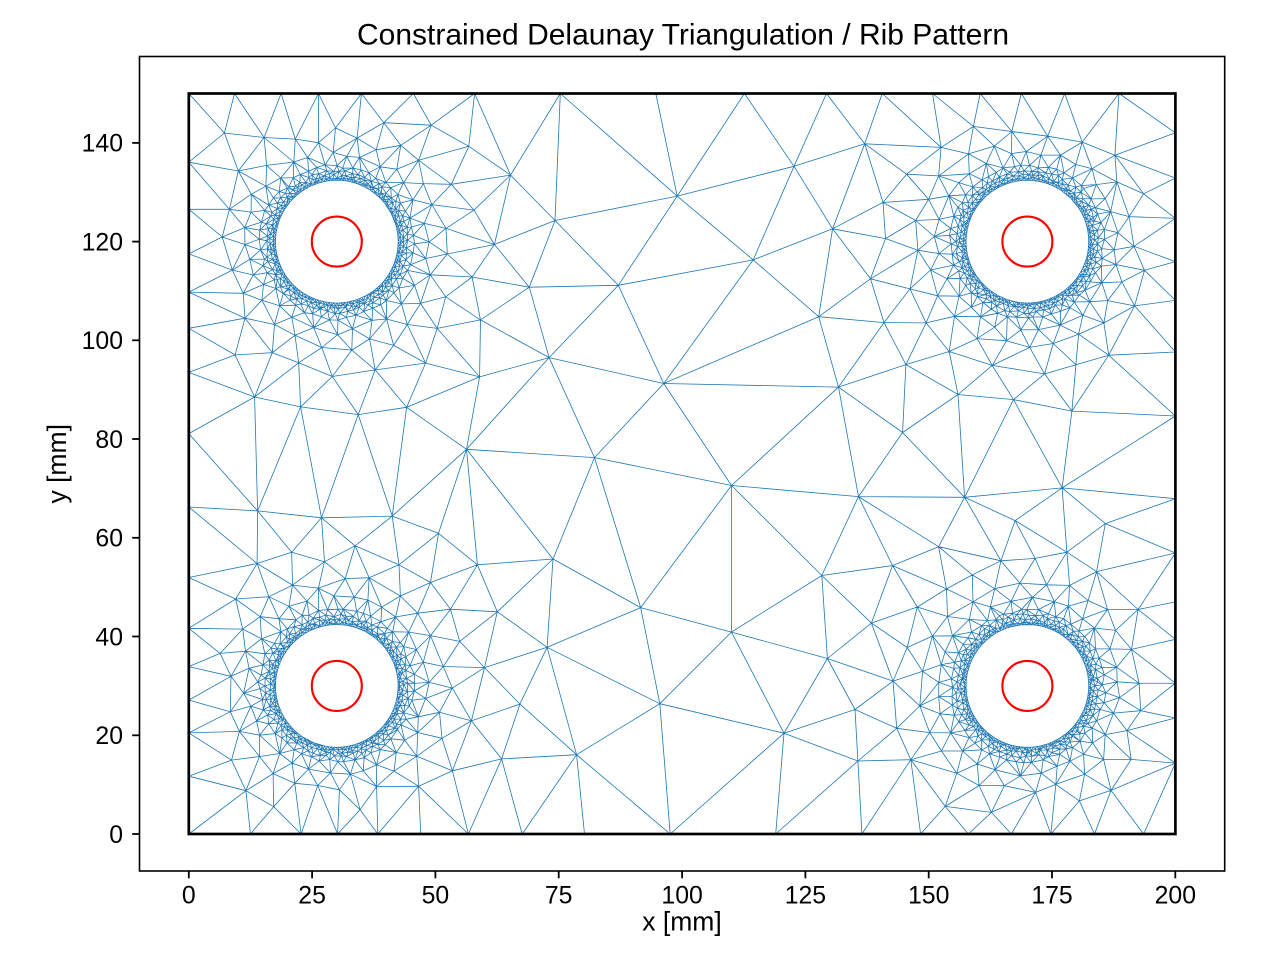 This screenshot has width=1280, height=960. Describe the element at coordinates (805, 896) in the screenshot. I see `svg-text: 125` at that location.